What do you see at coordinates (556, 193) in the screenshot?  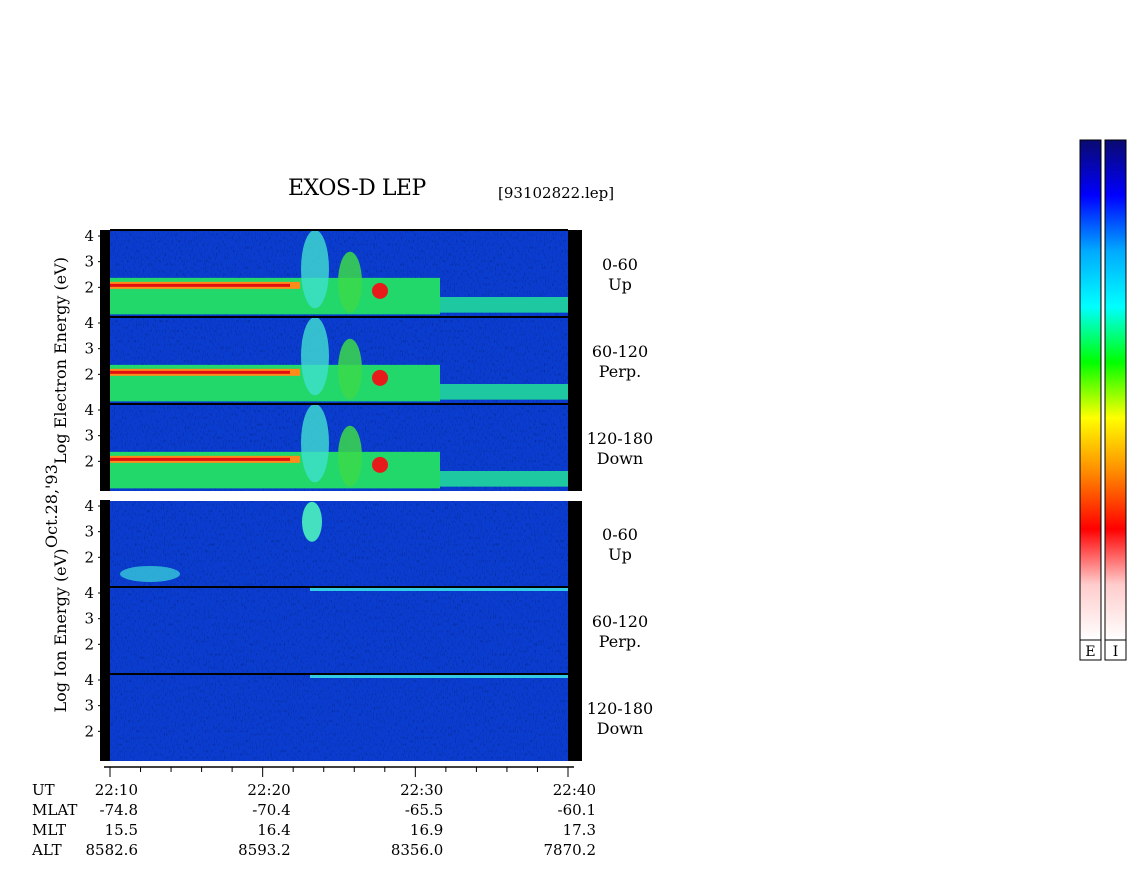 I see `file-name-label: [93102822.lep]` at bounding box center [556, 193].